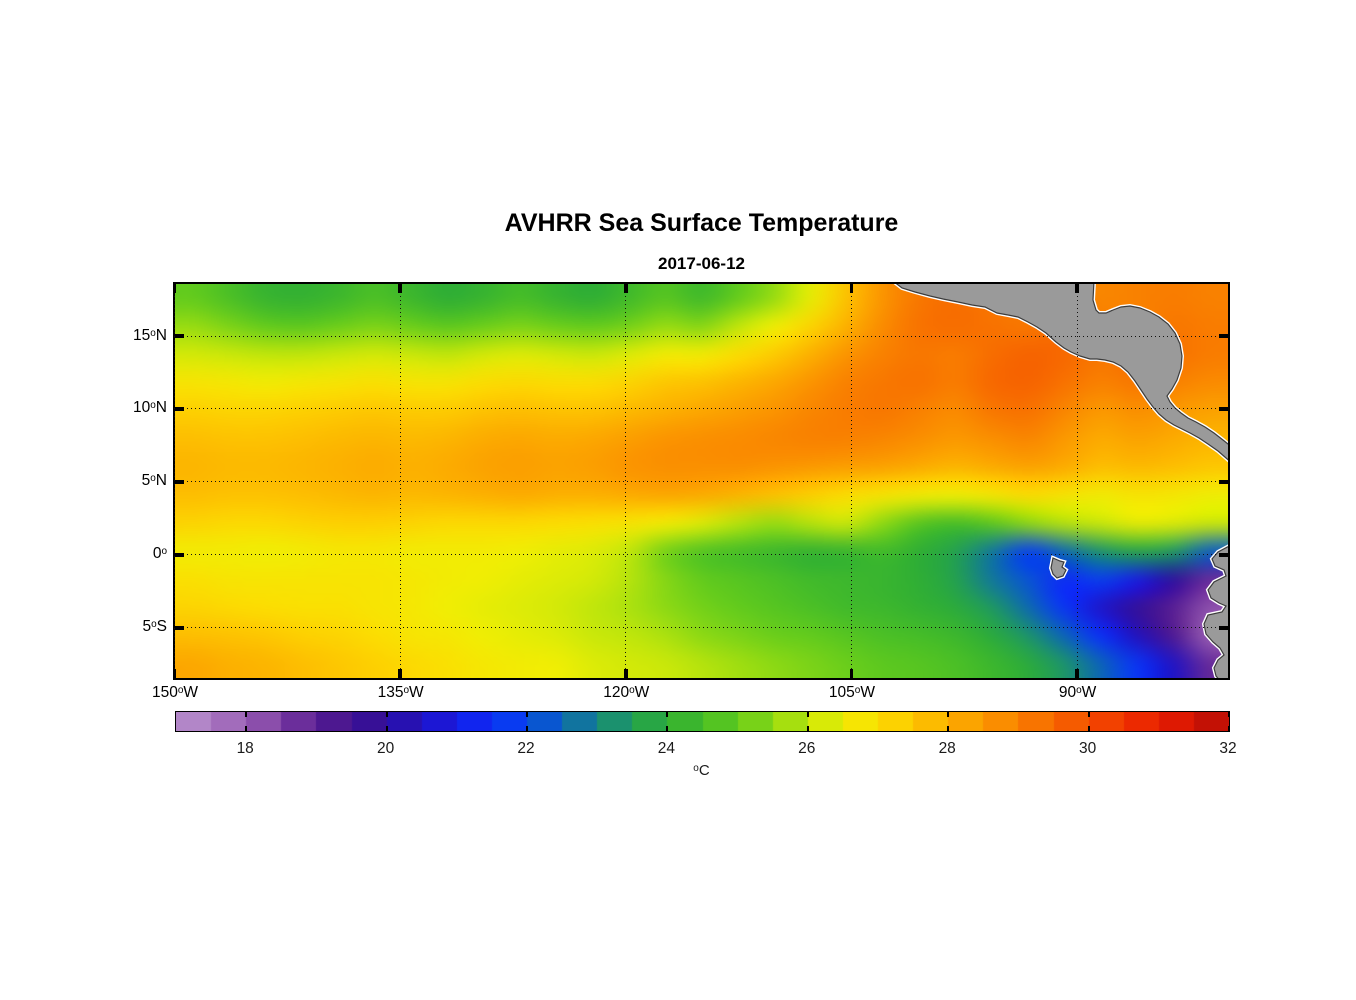 The image size is (1356, 1000). Describe the element at coordinates (400, 692) in the screenshot. I see `x-tick-label: 135oW` at that location.